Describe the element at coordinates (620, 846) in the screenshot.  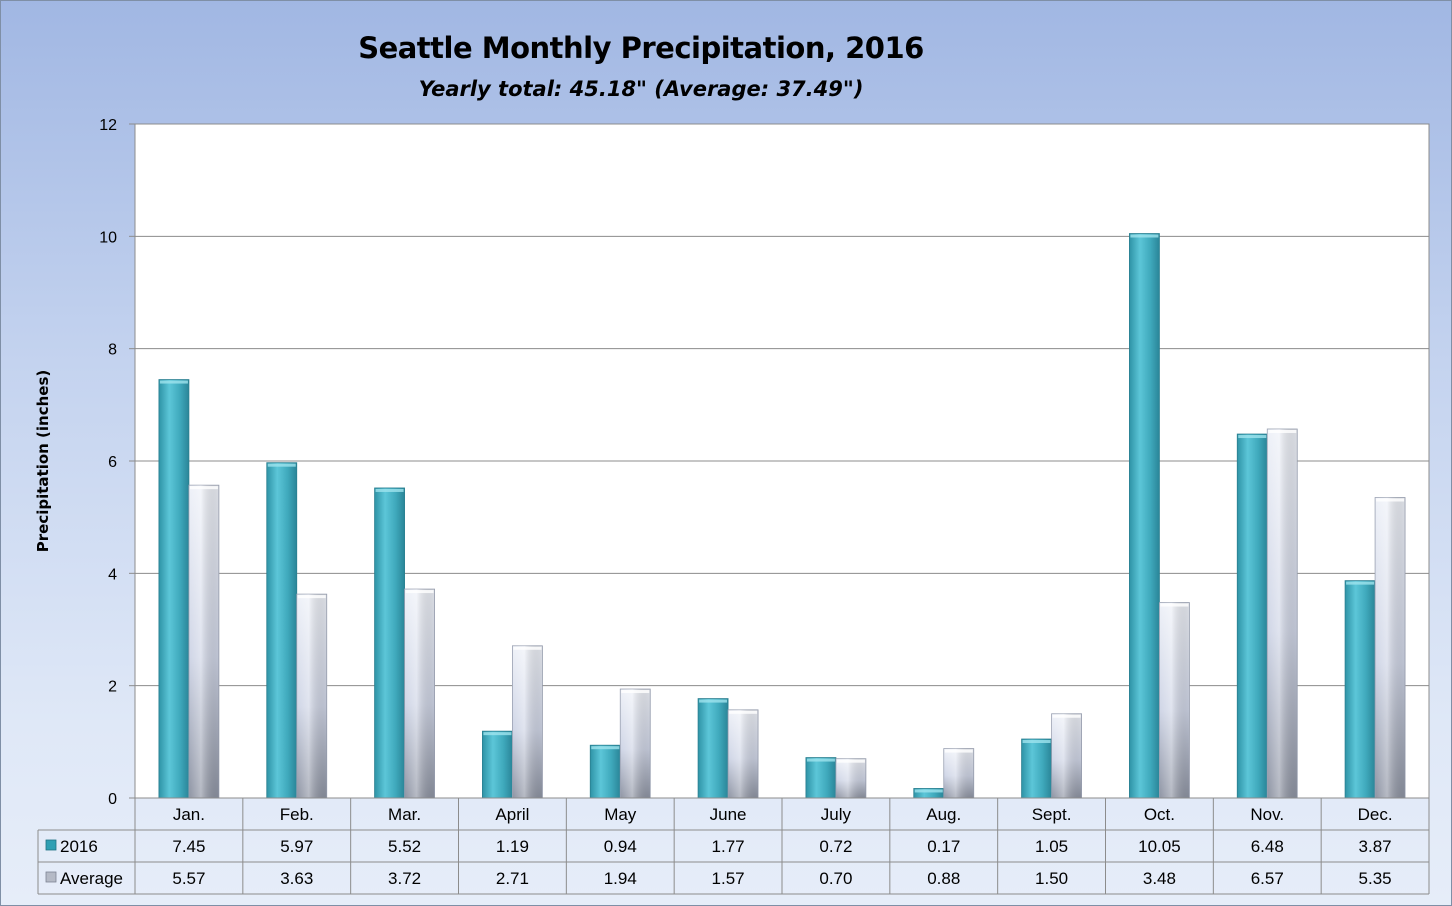
I see `data-label-2016: 0.94` at that location.